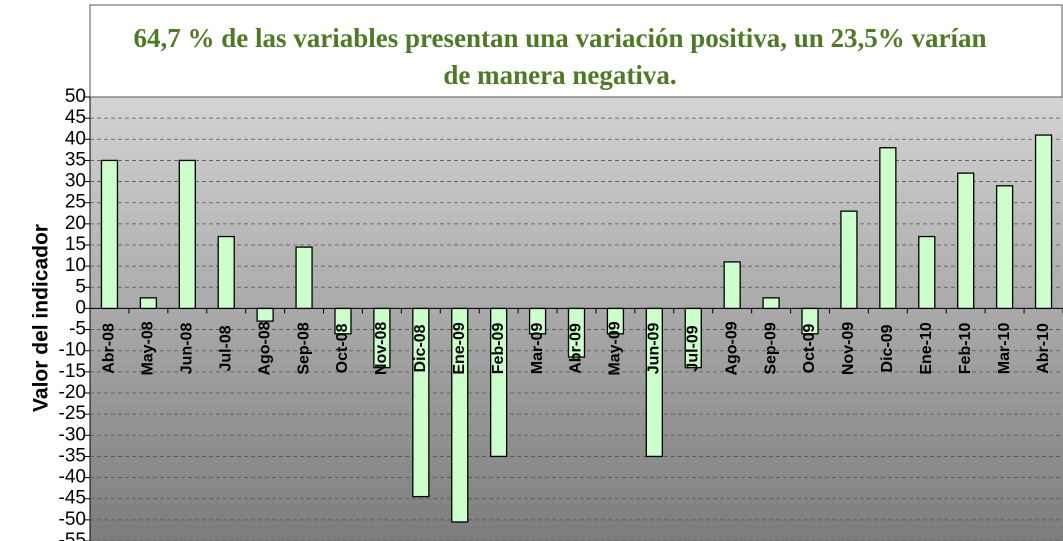 The height and width of the screenshot is (541, 1063). What do you see at coordinates (75, 117) in the screenshot?
I see `y-tick-label: 45` at bounding box center [75, 117].